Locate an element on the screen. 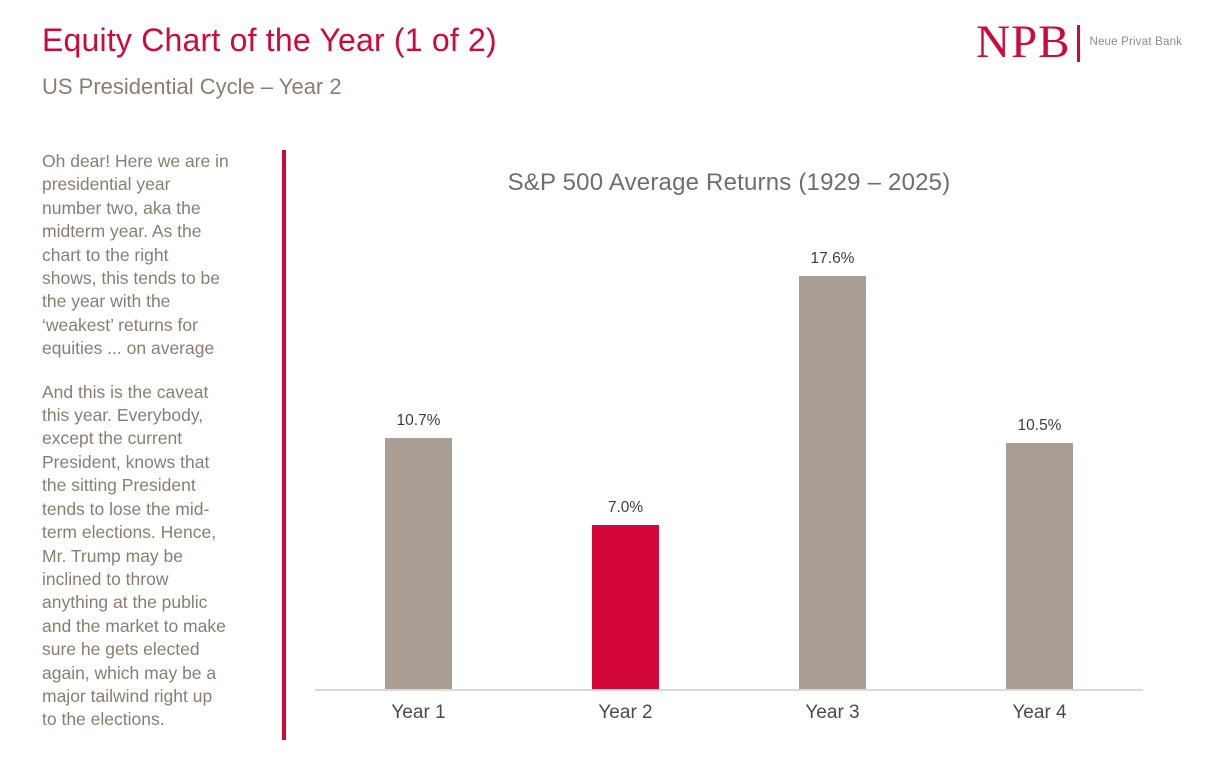  bar-group-year4: 10.5% is located at coordinates (1039, 553).